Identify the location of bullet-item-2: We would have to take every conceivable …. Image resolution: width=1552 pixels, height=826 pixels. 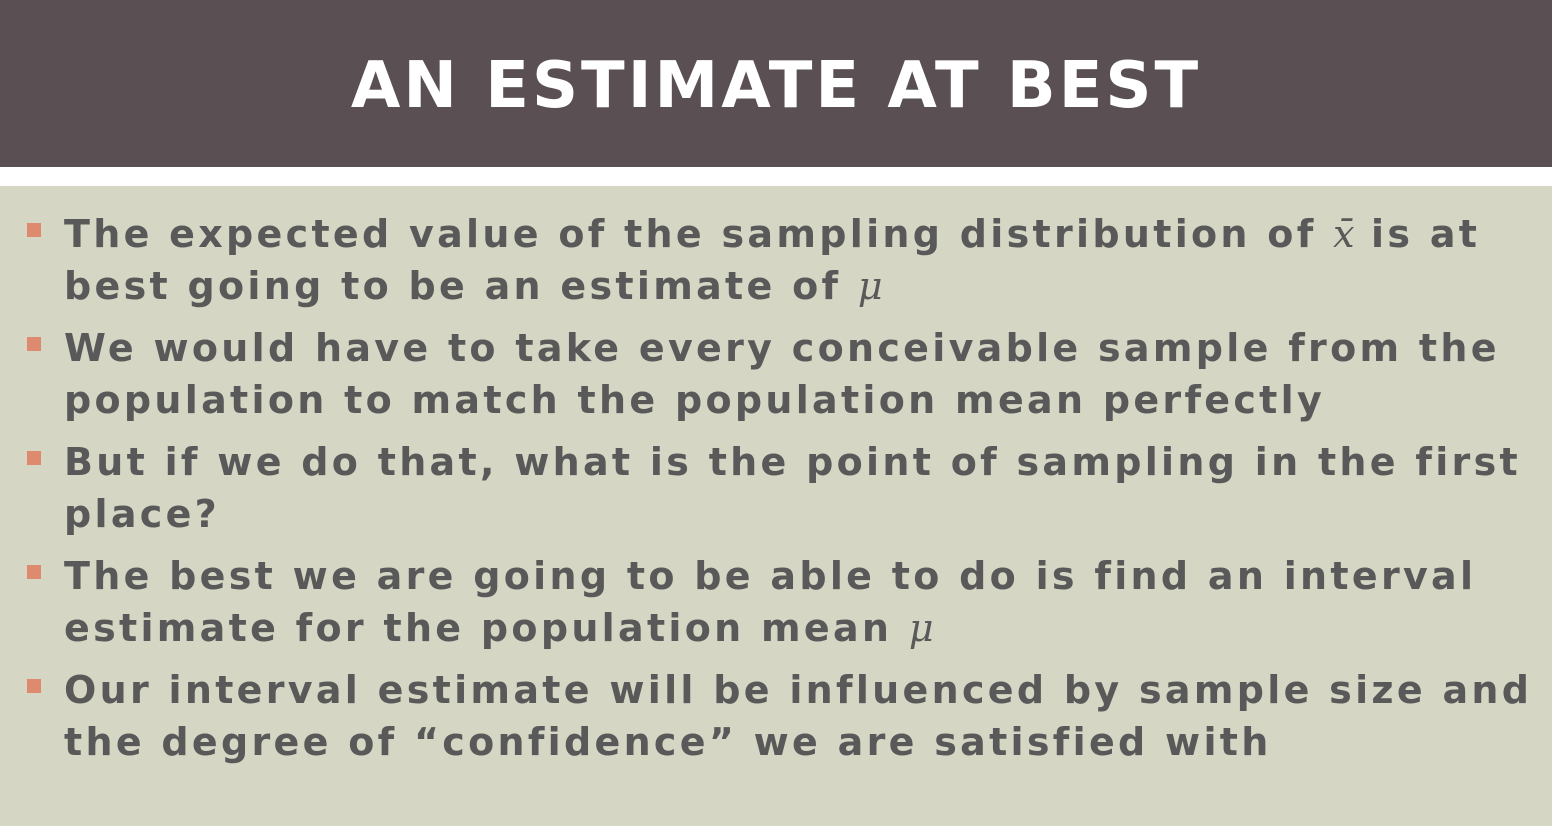
(776, 374).